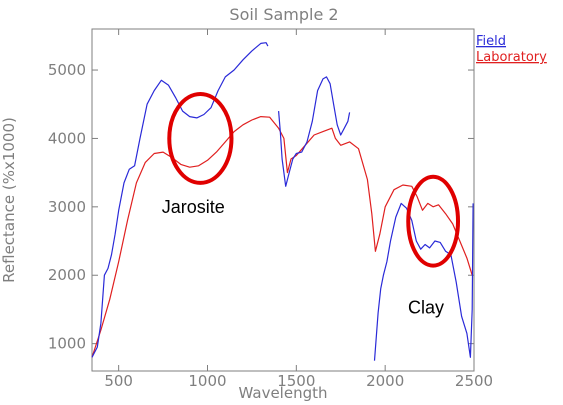 The width and height of the screenshot is (563, 405). I want to click on annotation-label-jarosite: Jarosite, so click(193, 207).